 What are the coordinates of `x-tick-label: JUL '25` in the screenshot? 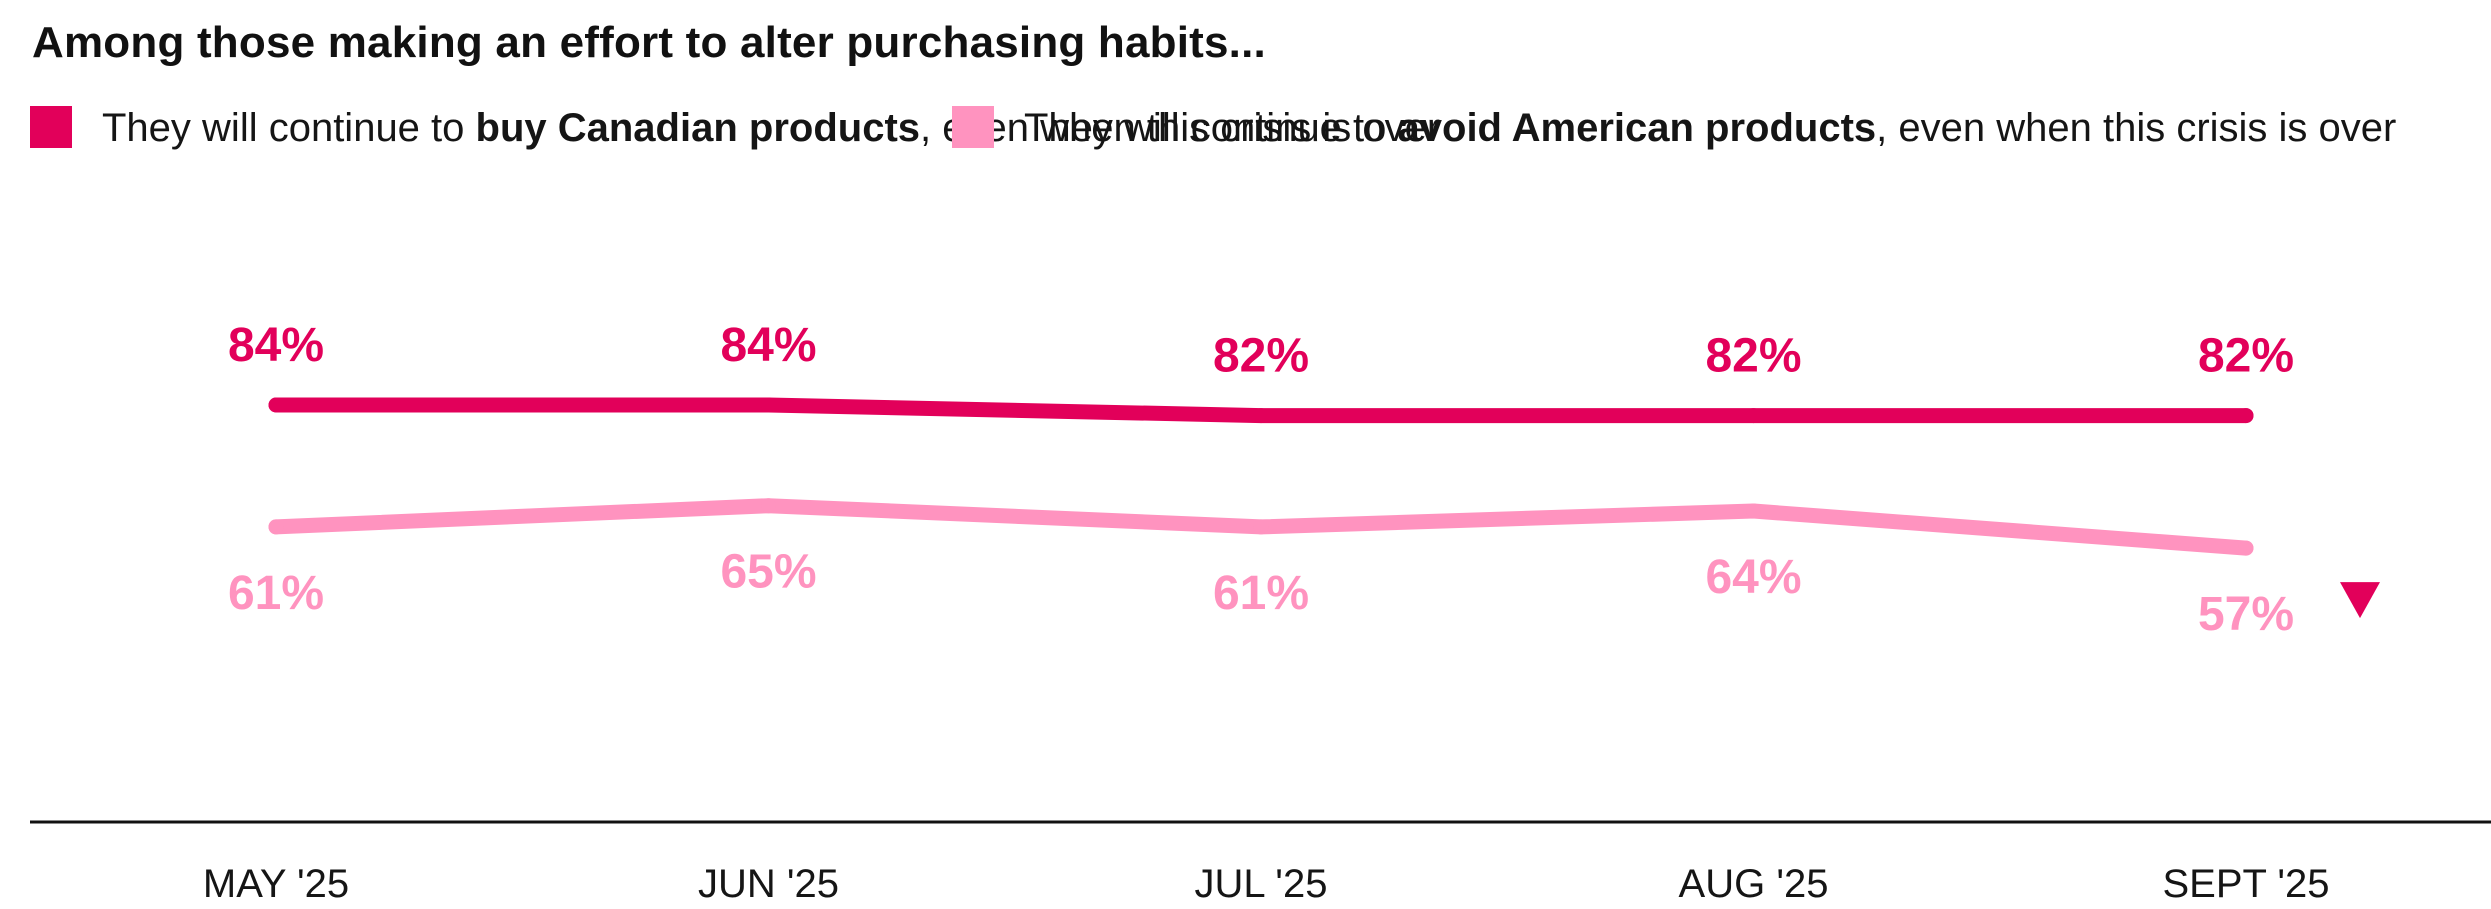 It's located at (1261, 884).